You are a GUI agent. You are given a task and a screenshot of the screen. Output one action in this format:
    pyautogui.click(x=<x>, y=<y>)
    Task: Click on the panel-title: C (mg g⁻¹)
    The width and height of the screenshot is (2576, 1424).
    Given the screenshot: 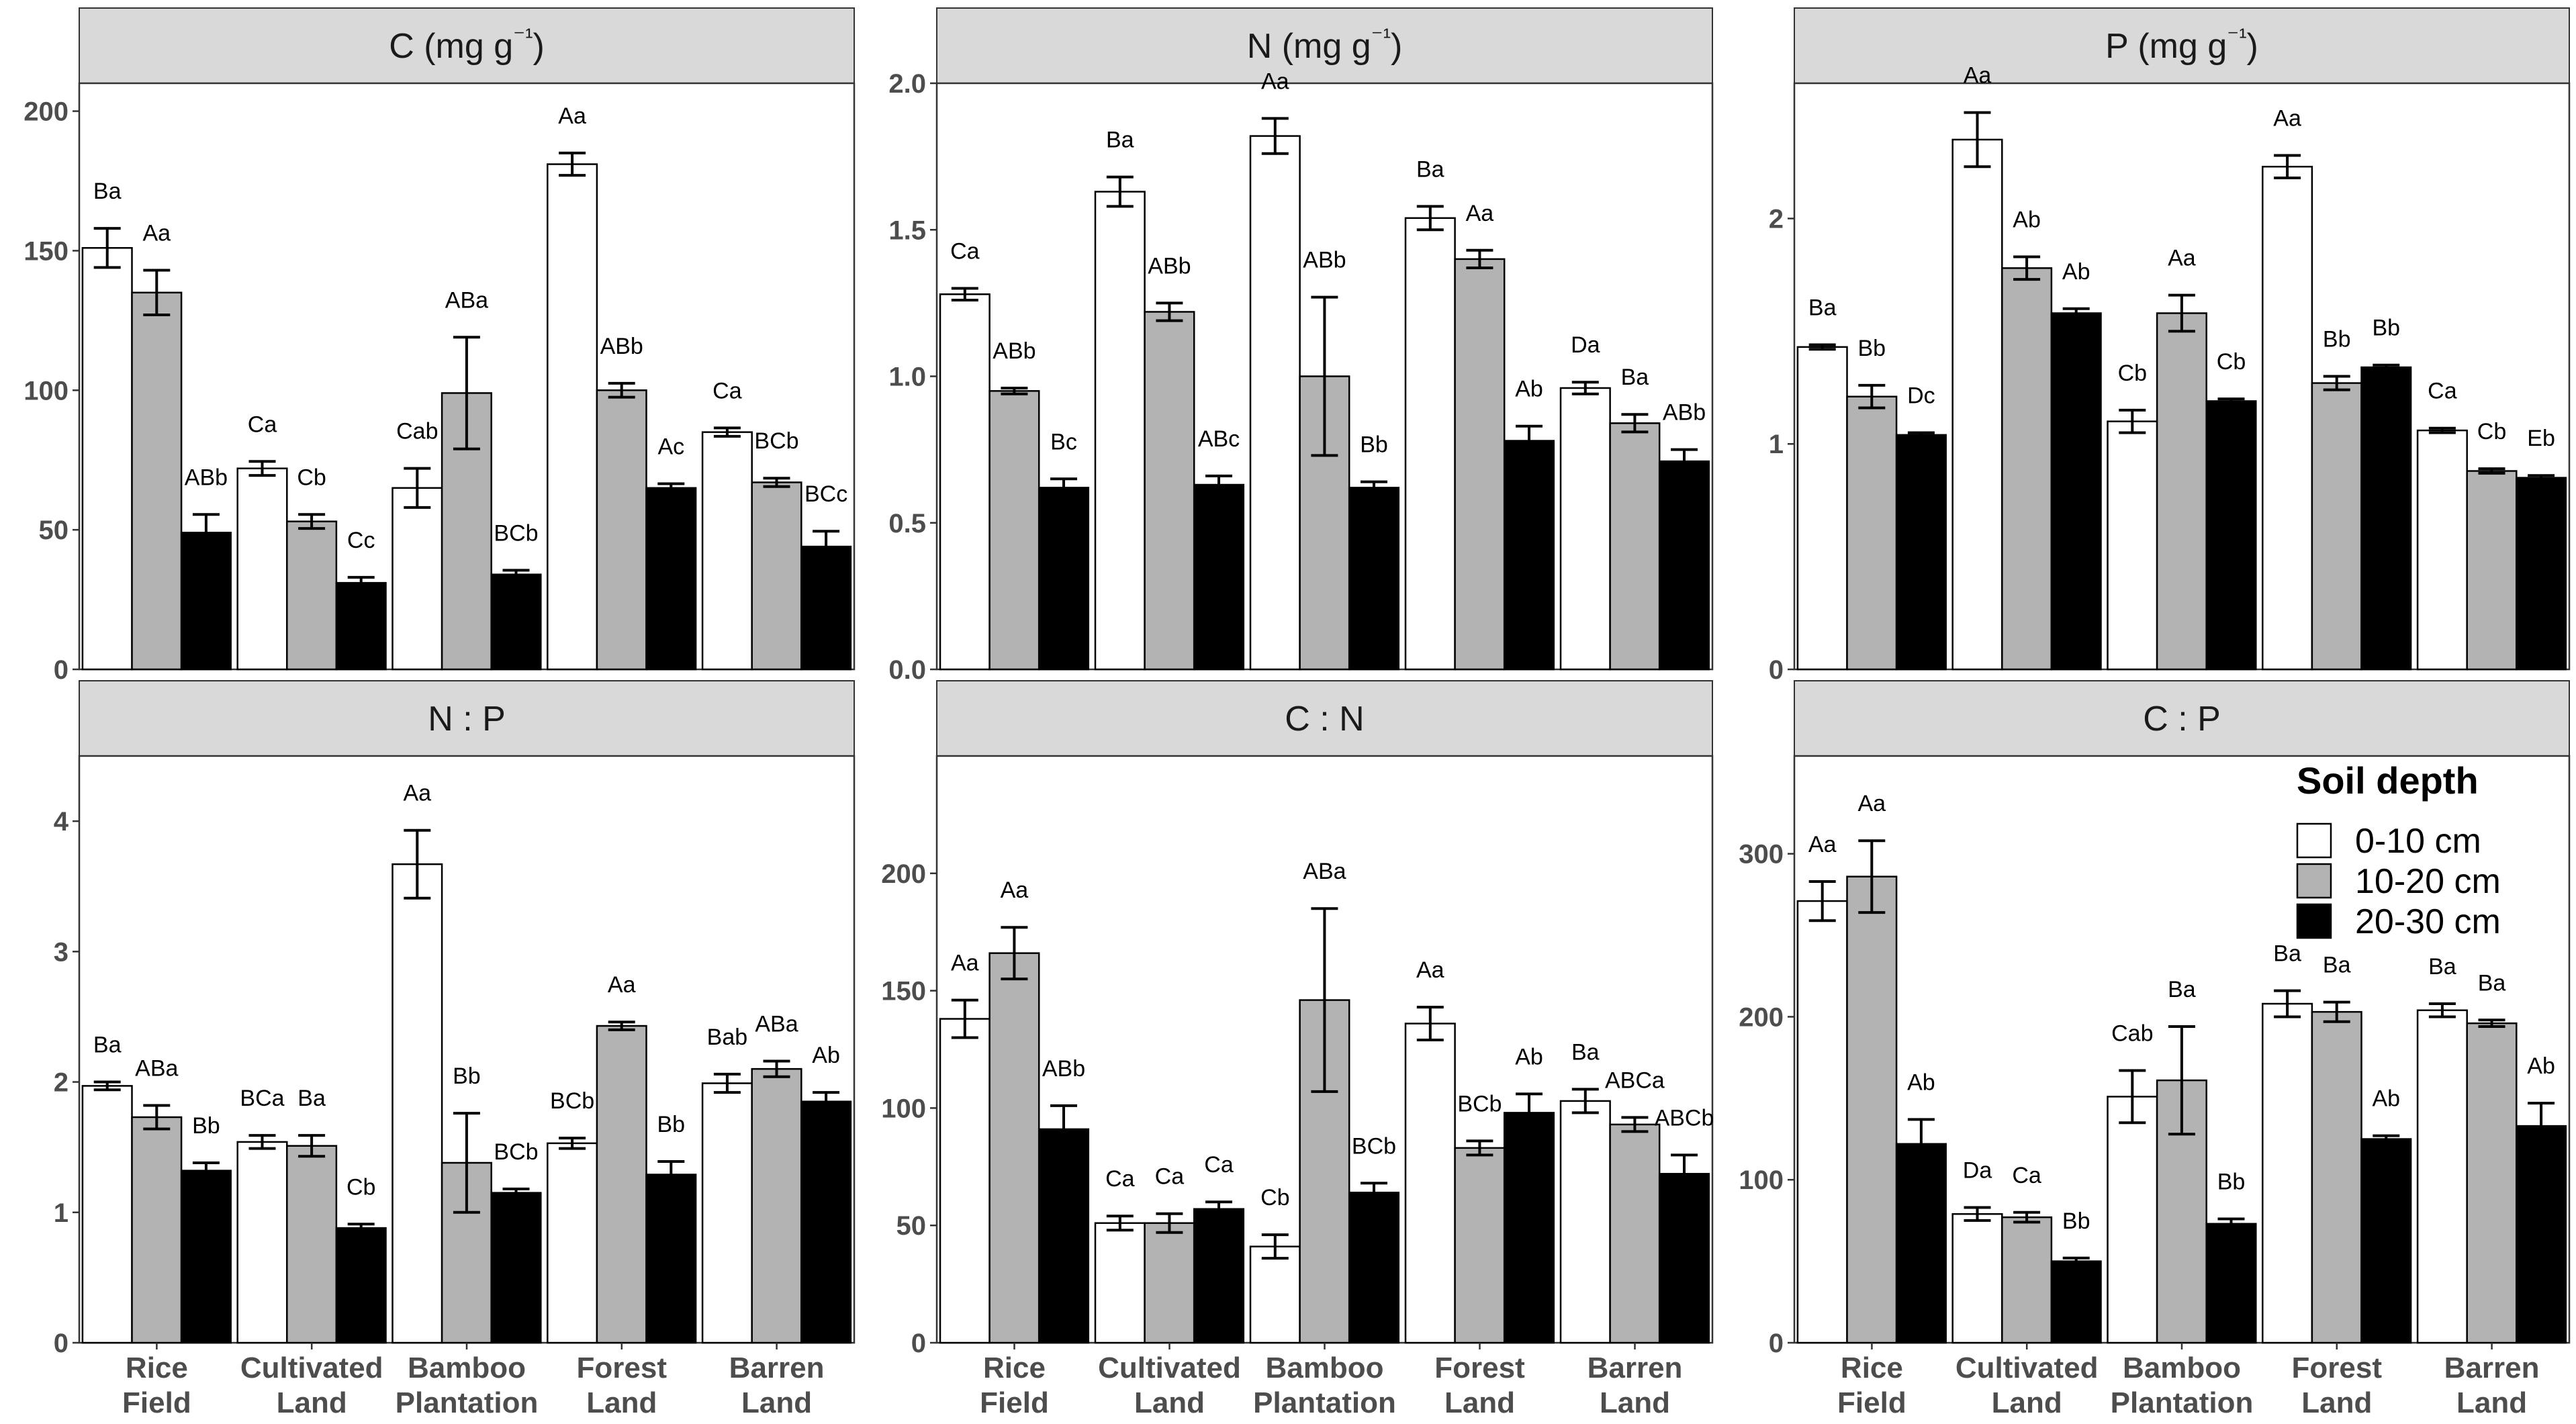 What is the action you would take?
    pyautogui.click(x=467, y=45)
    